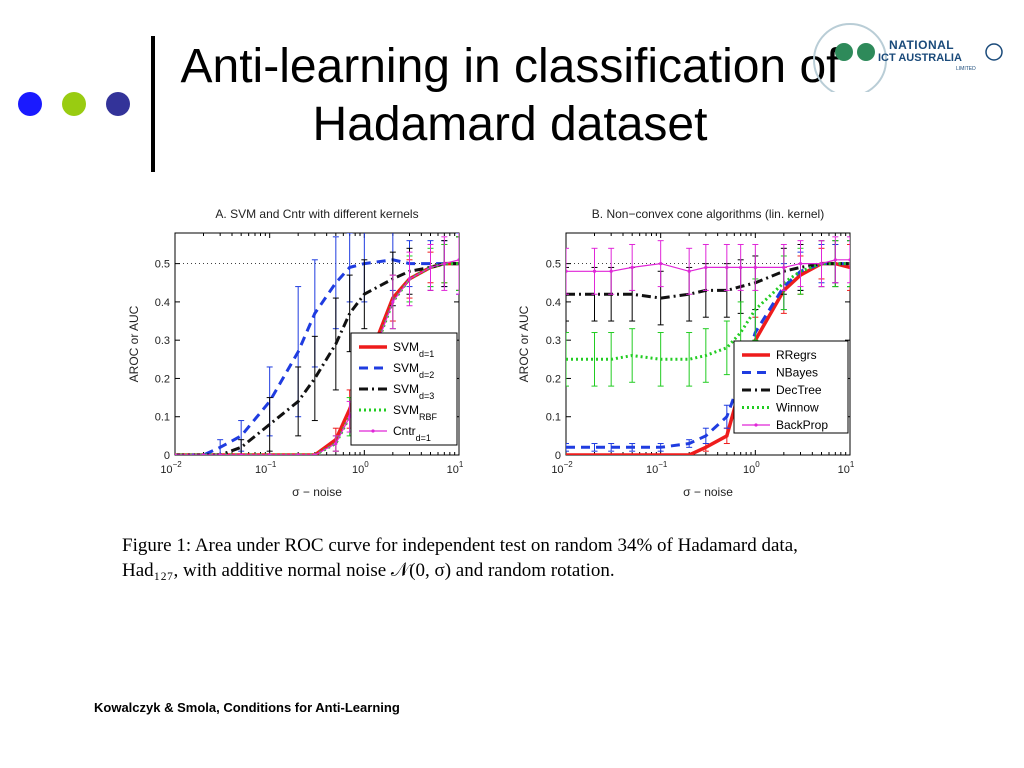 The image size is (1024, 768). I want to click on logo-name: NATIONAL, so click(922, 45).